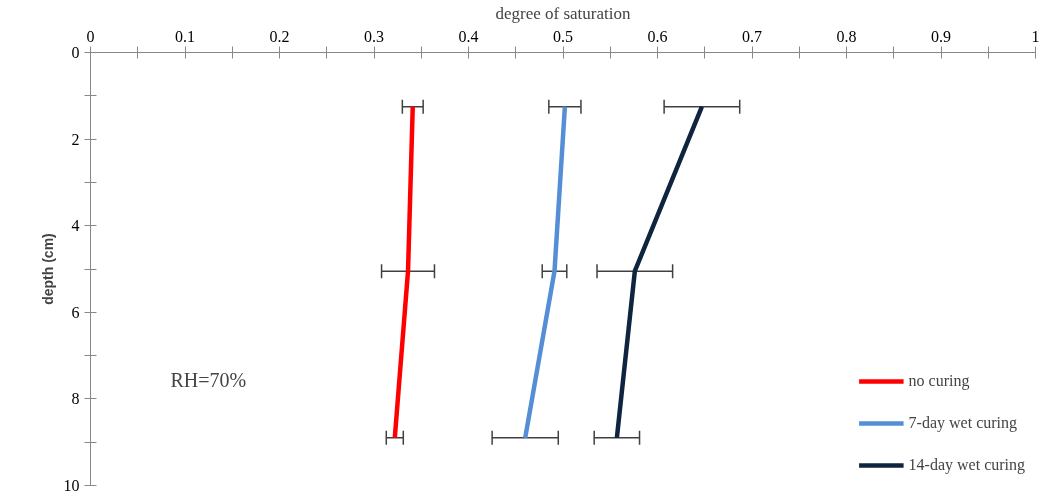  Describe the element at coordinates (75, 139) in the screenshot. I see `y-tick-label: 2` at that location.